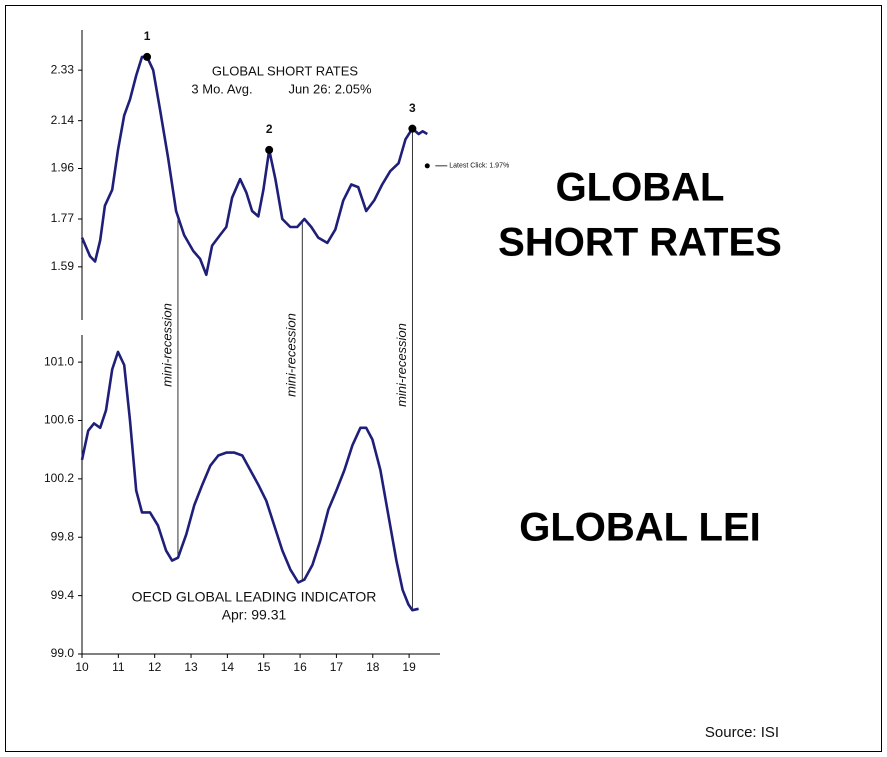 This screenshot has width=887, height=757. What do you see at coordinates (228, 667) in the screenshot?
I see `x-tick-label: 14` at bounding box center [228, 667].